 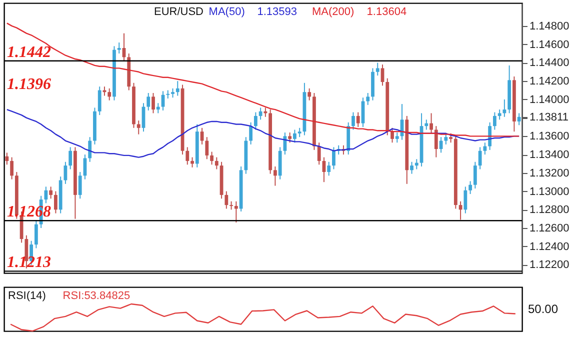 What do you see at coordinates (179, 12) in the screenshot?
I see `chart-title: EUR/USD` at bounding box center [179, 12].